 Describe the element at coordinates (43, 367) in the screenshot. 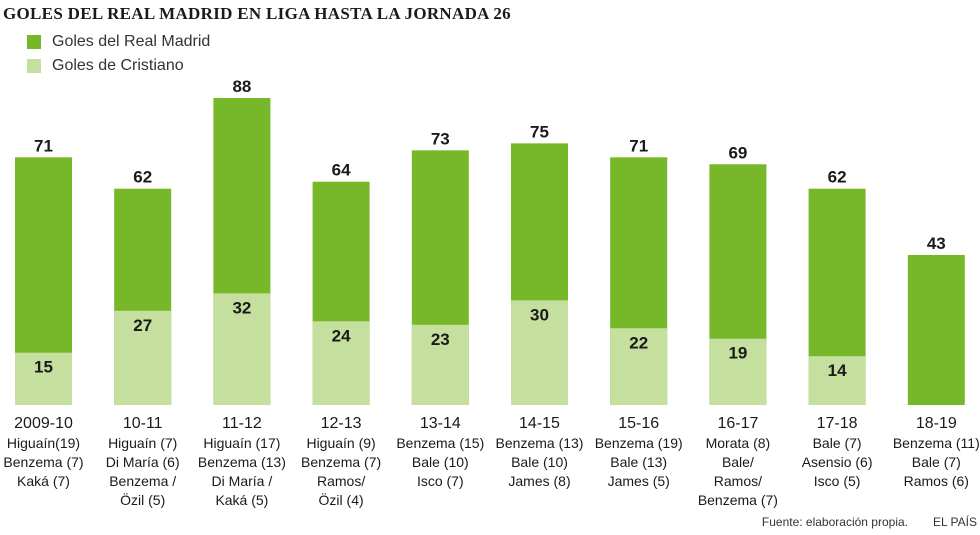

I see `data-label-cristiano-2009-10: 15` at that location.